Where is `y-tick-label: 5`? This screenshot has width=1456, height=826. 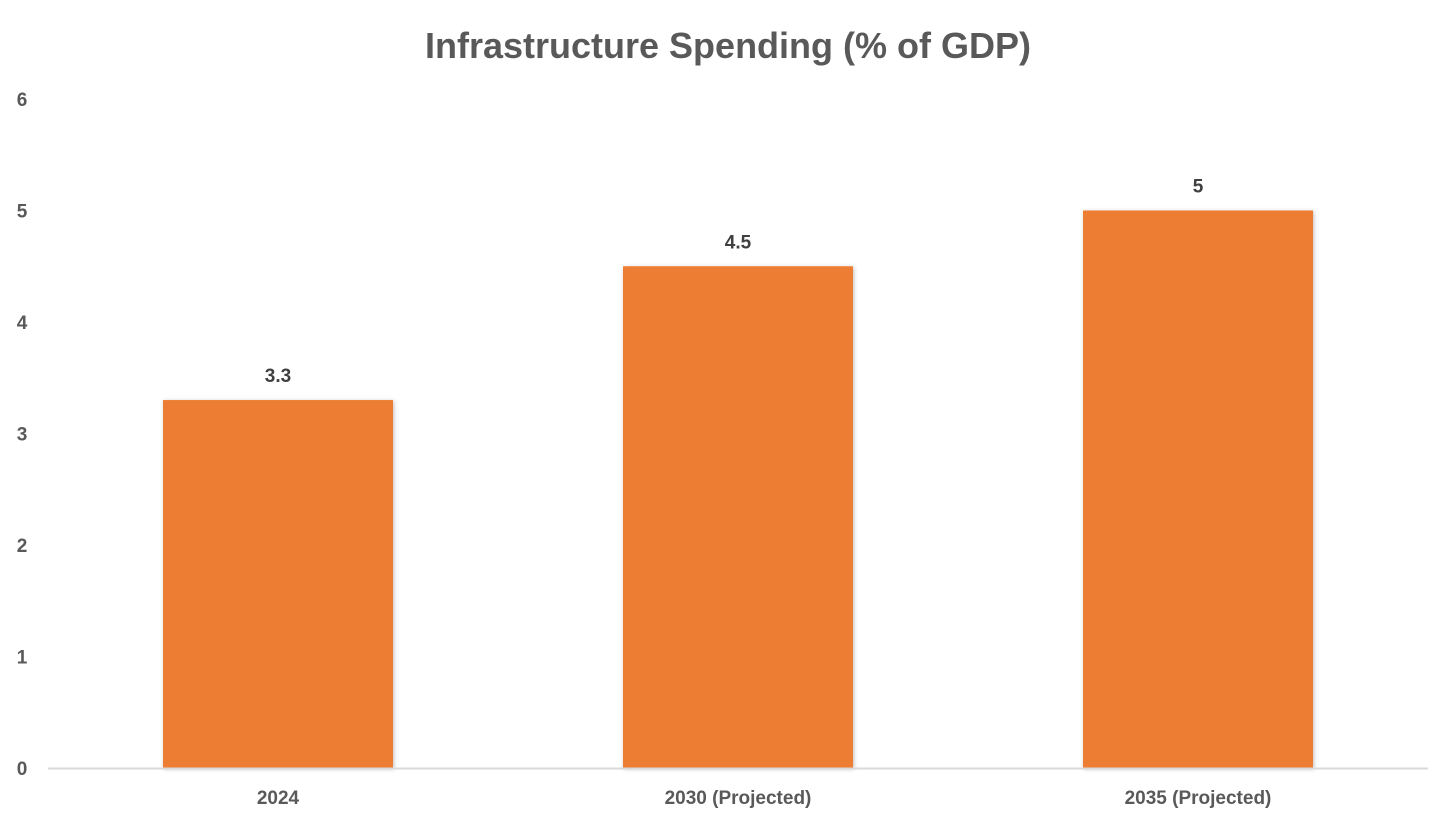 y-tick-label: 5 is located at coordinates (22, 212).